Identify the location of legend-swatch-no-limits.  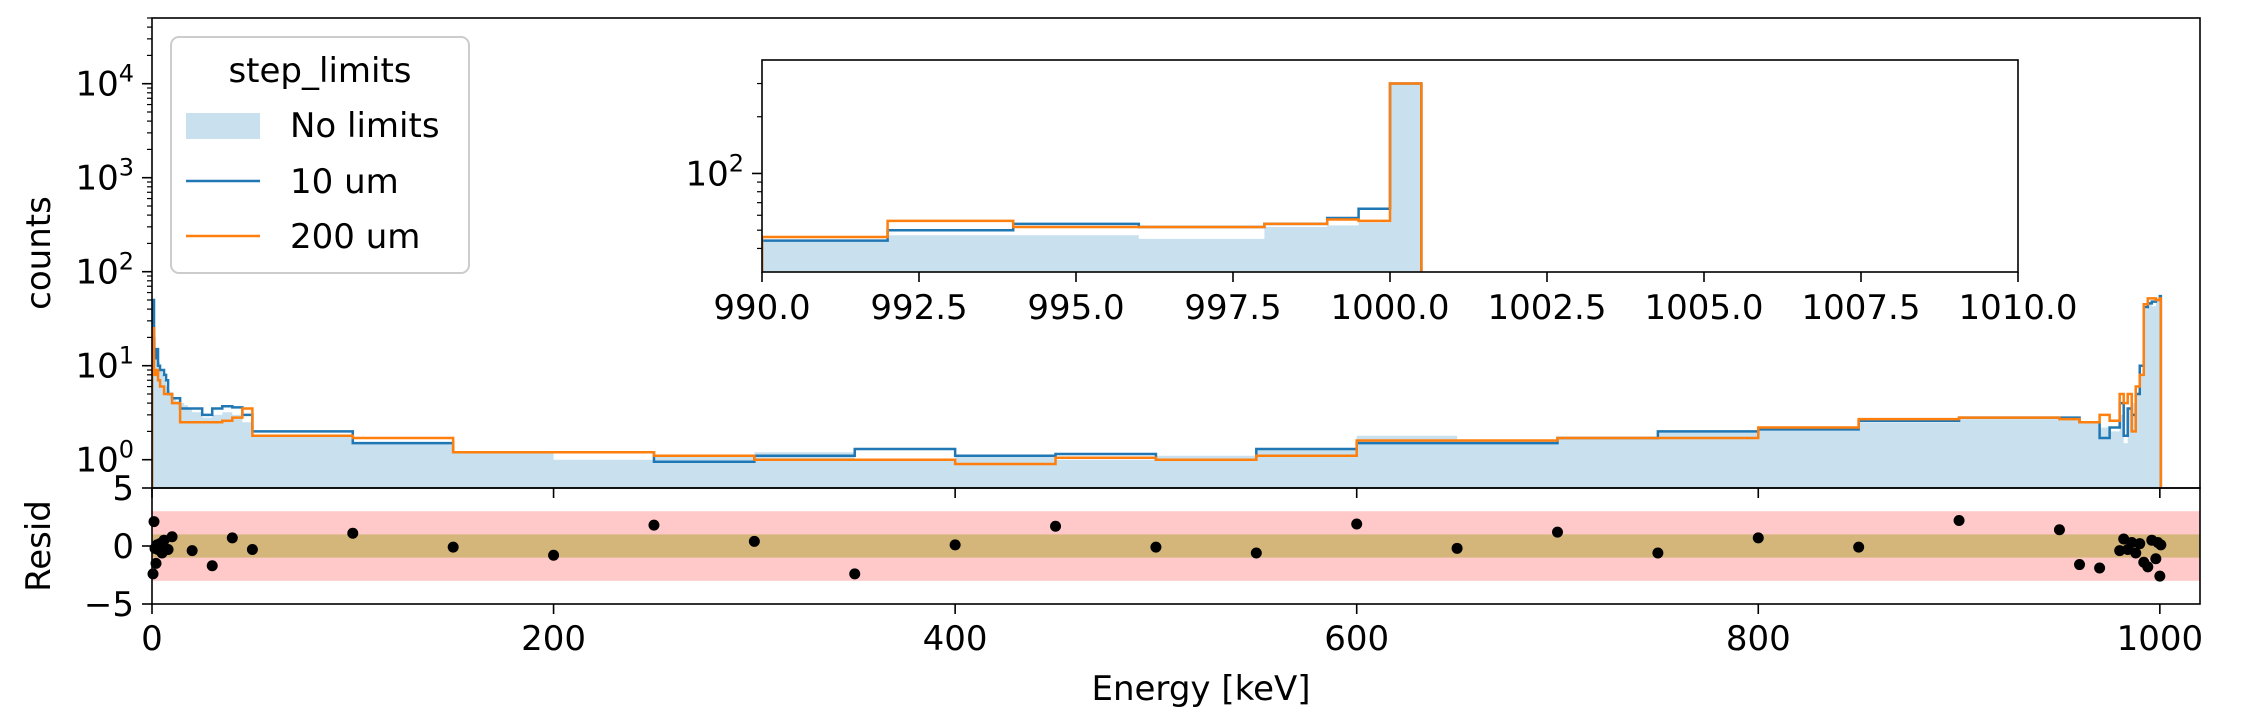
(223, 126).